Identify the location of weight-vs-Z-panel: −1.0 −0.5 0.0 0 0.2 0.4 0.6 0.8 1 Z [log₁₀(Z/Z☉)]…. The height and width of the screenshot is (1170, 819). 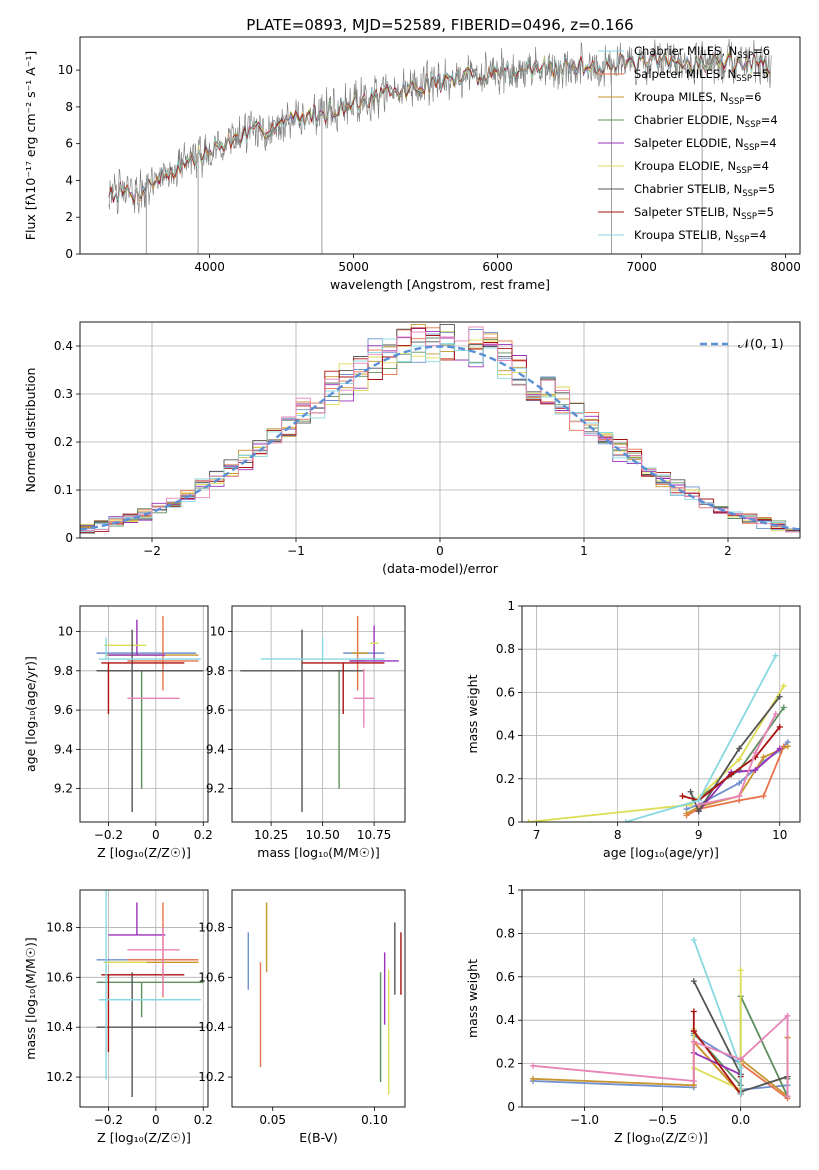
(633, 1014).